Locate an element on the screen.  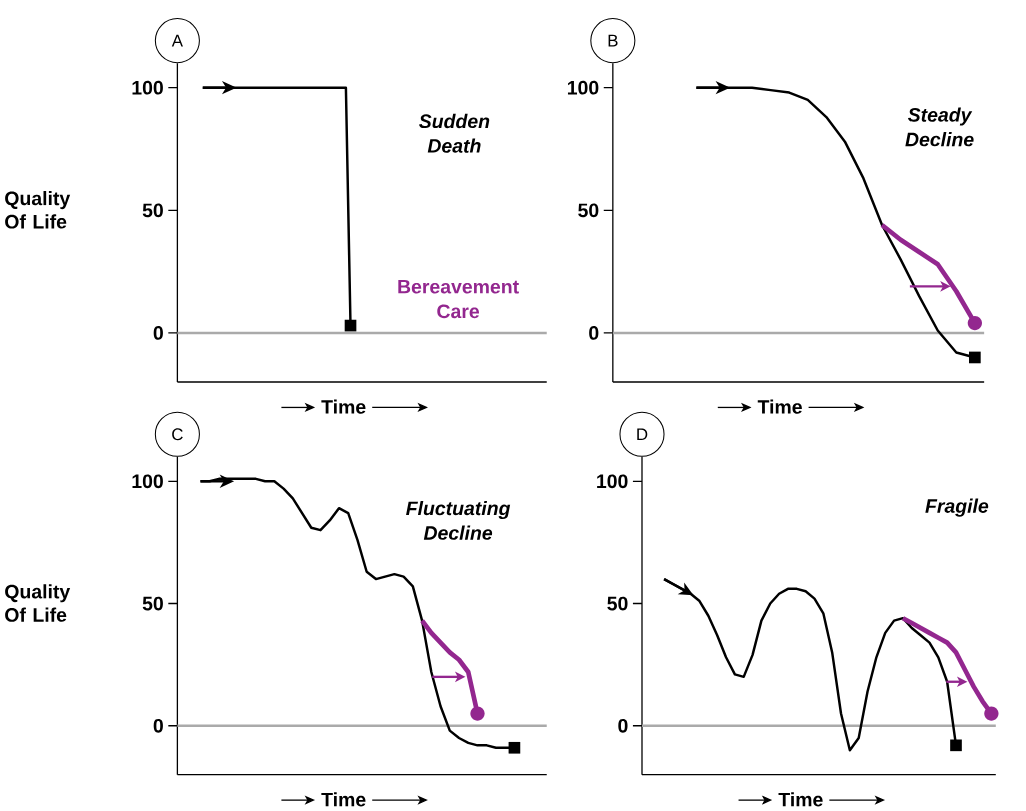
text: C is located at coordinates (177, 434).